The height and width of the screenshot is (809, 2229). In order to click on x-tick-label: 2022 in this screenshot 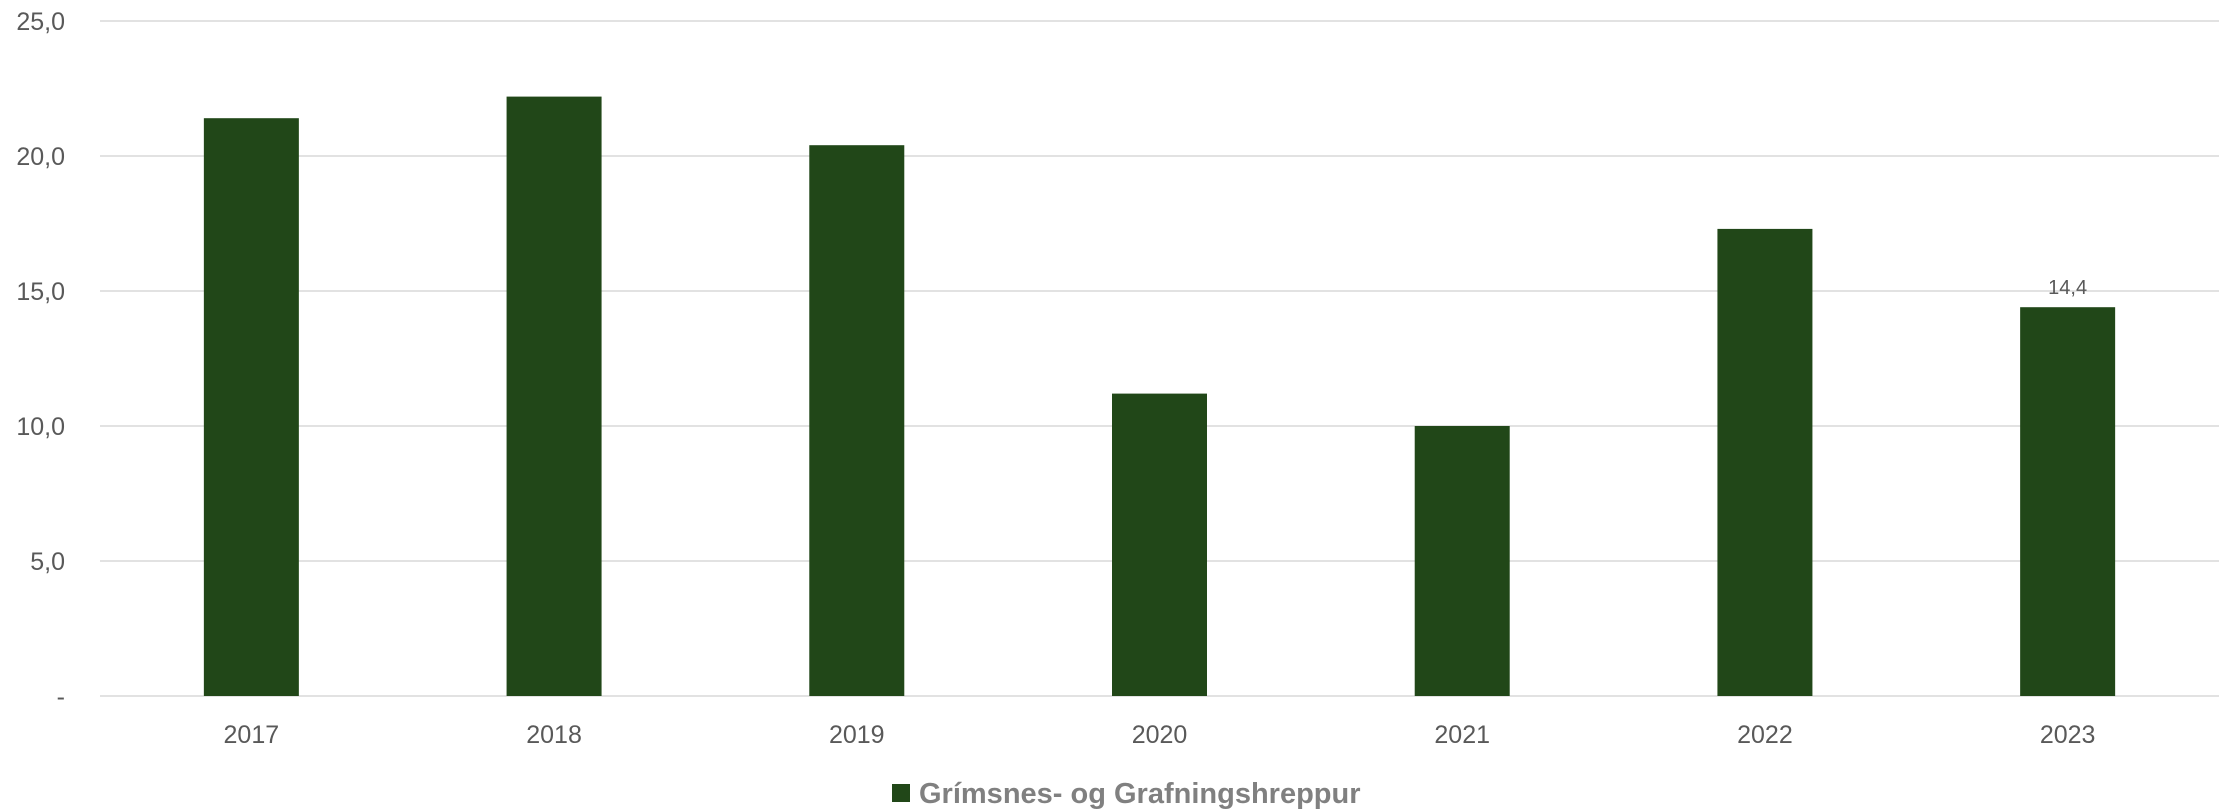, I will do `click(1765, 735)`.